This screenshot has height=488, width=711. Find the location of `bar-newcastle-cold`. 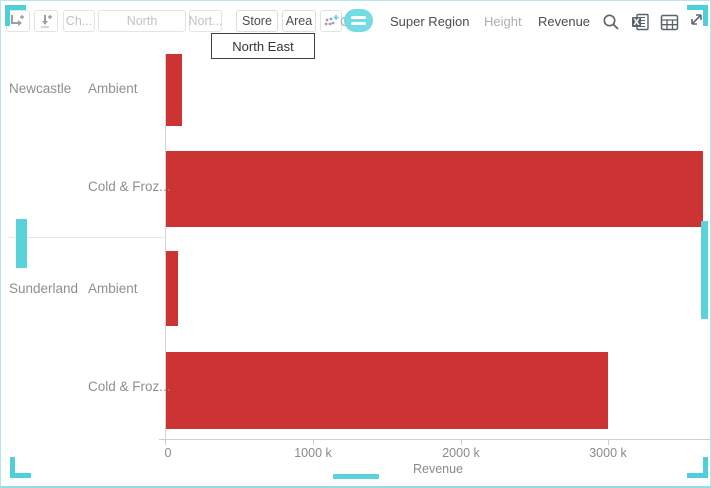

bar-newcastle-cold is located at coordinates (434, 189).